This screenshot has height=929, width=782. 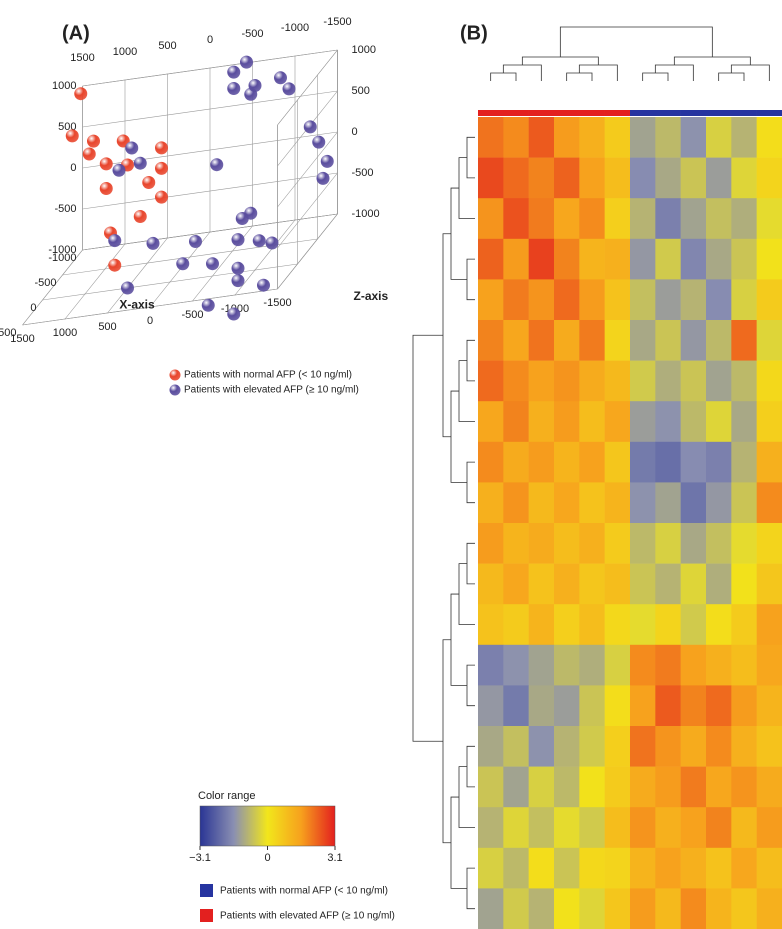 What do you see at coordinates (206, 915) in the screenshot?
I see `legend-marker` at bounding box center [206, 915].